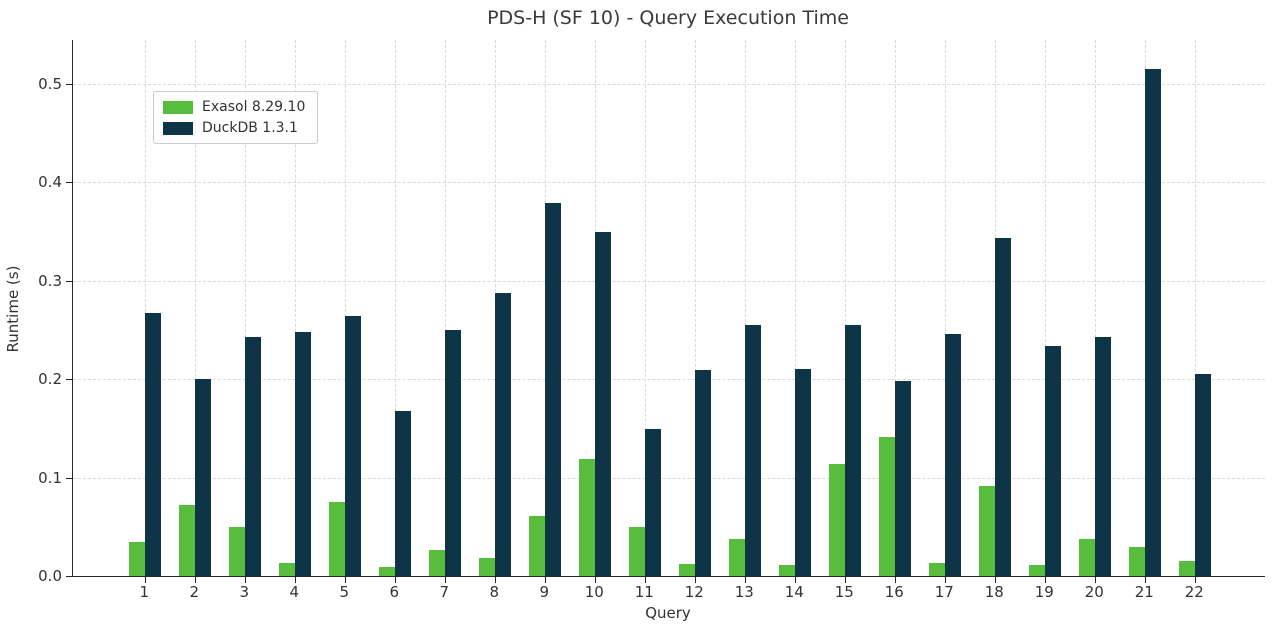  I want to click on bar-duckdb-q16, so click(903, 478).